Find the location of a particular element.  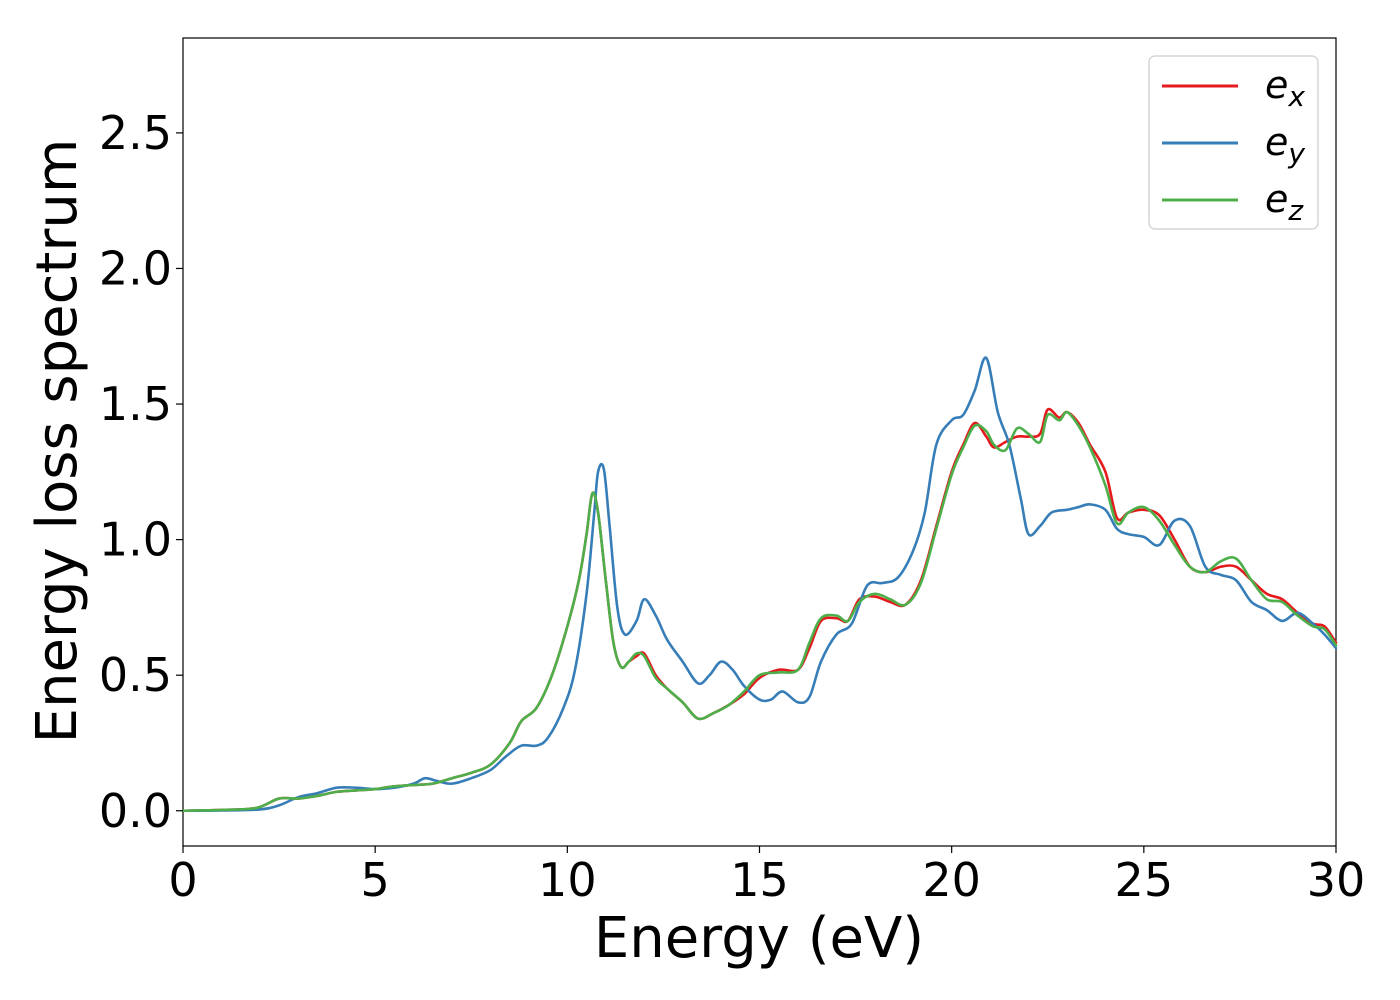

x-tick-label: 30 is located at coordinates (1336, 880).